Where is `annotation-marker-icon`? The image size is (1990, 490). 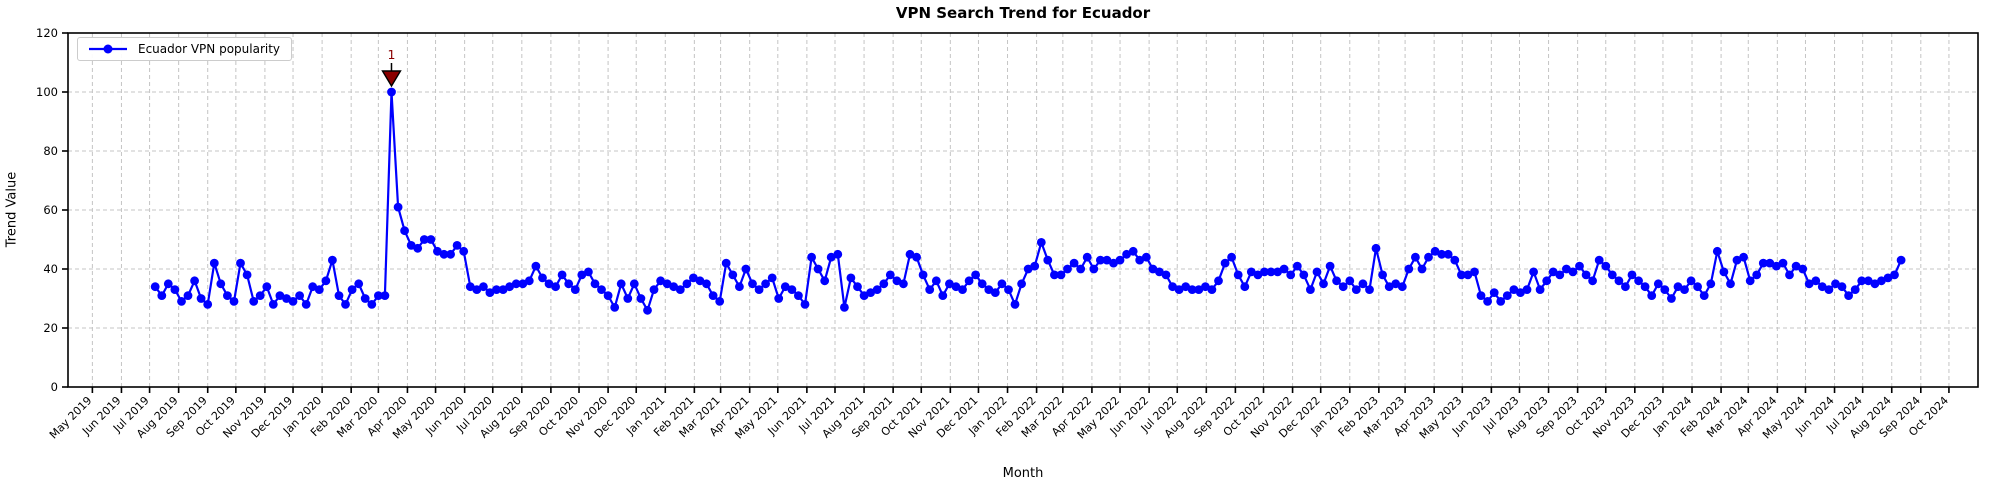 annotation-marker-icon is located at coordinates (391, 79).